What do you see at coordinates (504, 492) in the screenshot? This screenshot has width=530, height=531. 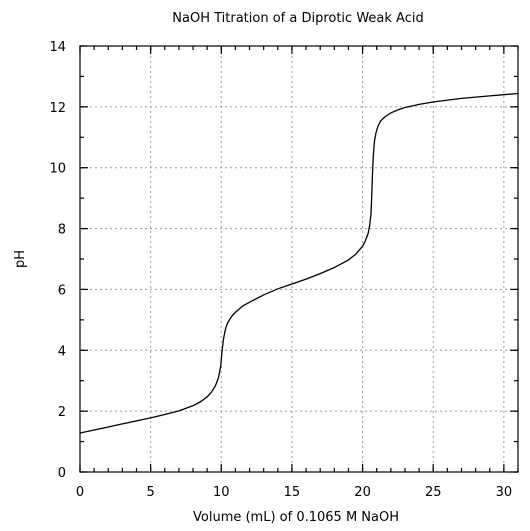 I see `x-tick-label: 30` at bounding box center [504, 492].